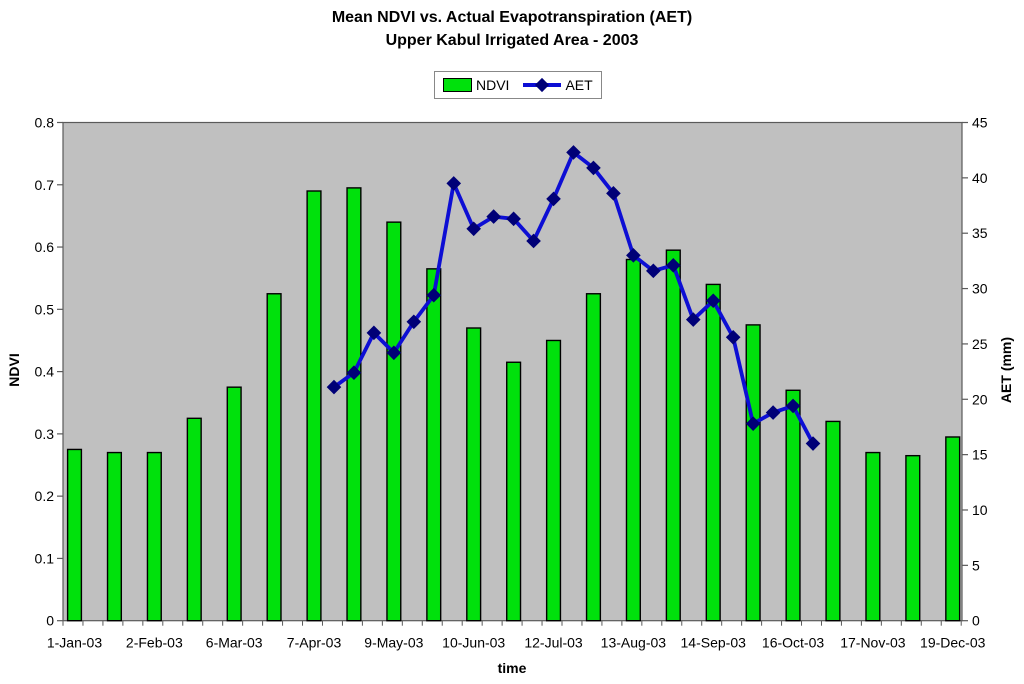 This screenshot has height=684, width=1024. What do you see at coordinates (980, 399) in the screenshot?
I see `right-axis-tick-label: 20` at bounding box center [980, 399].